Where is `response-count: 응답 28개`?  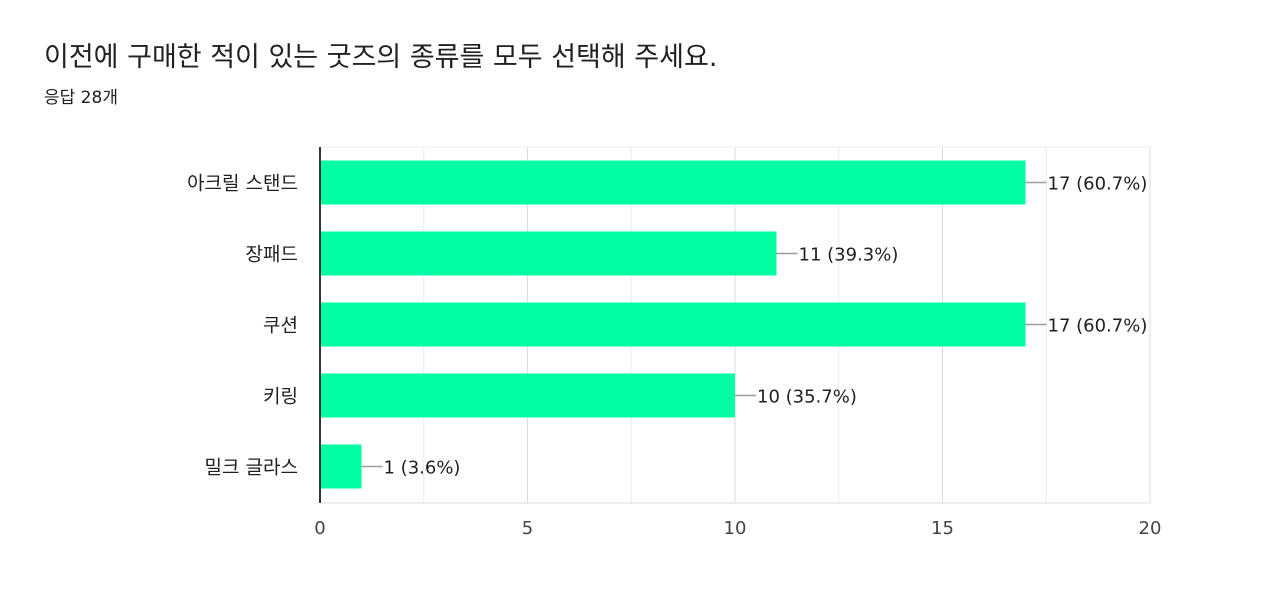
response-count: 응답 28개 is located at coordinates (81, 98).